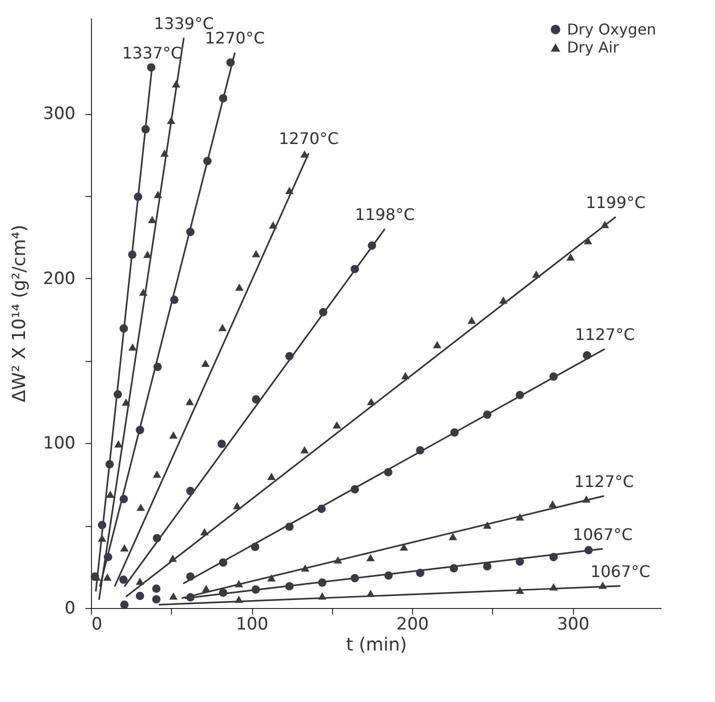 The height and width of the screenshot is (702, 715). What do you see at coordinates (573, 624) in the screenshot?
I see `x-tick-label: 300` at bounding box center [573, 624].